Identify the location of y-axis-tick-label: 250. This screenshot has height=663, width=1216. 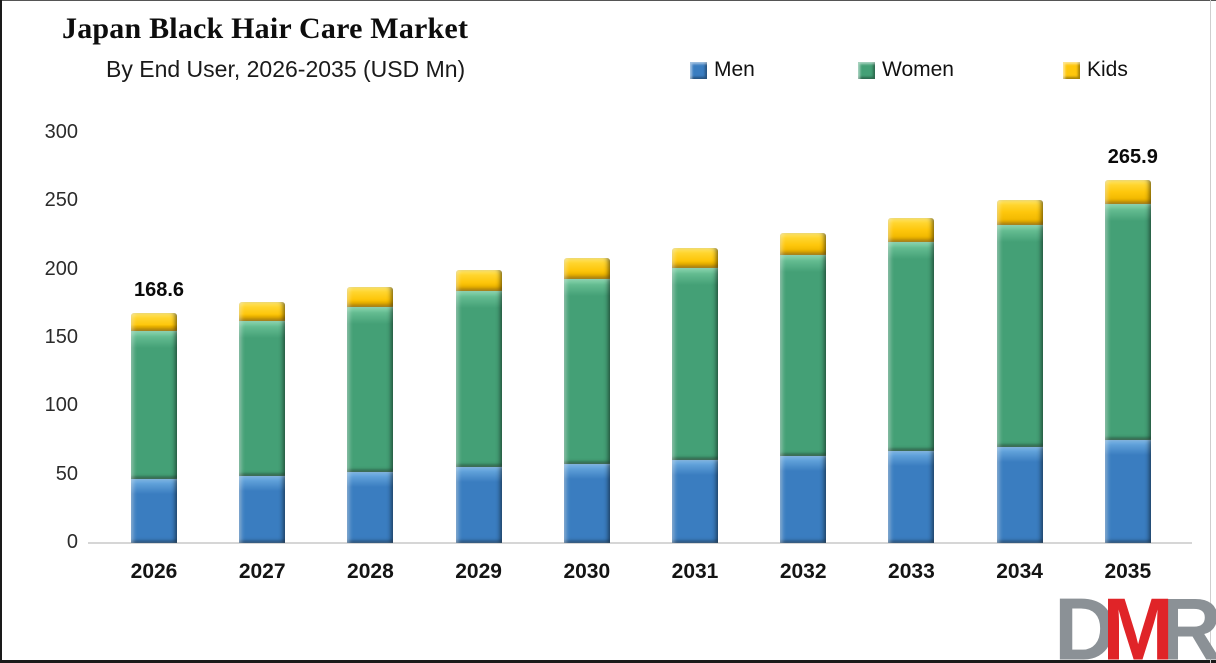
(61, 200).